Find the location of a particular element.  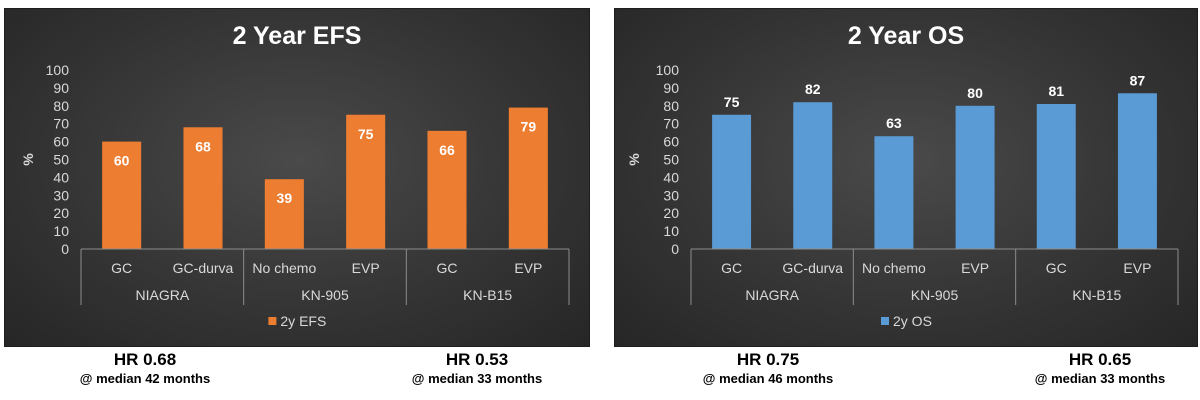

hr-value: HR 0.65 is located at coordinates (1100, 359).